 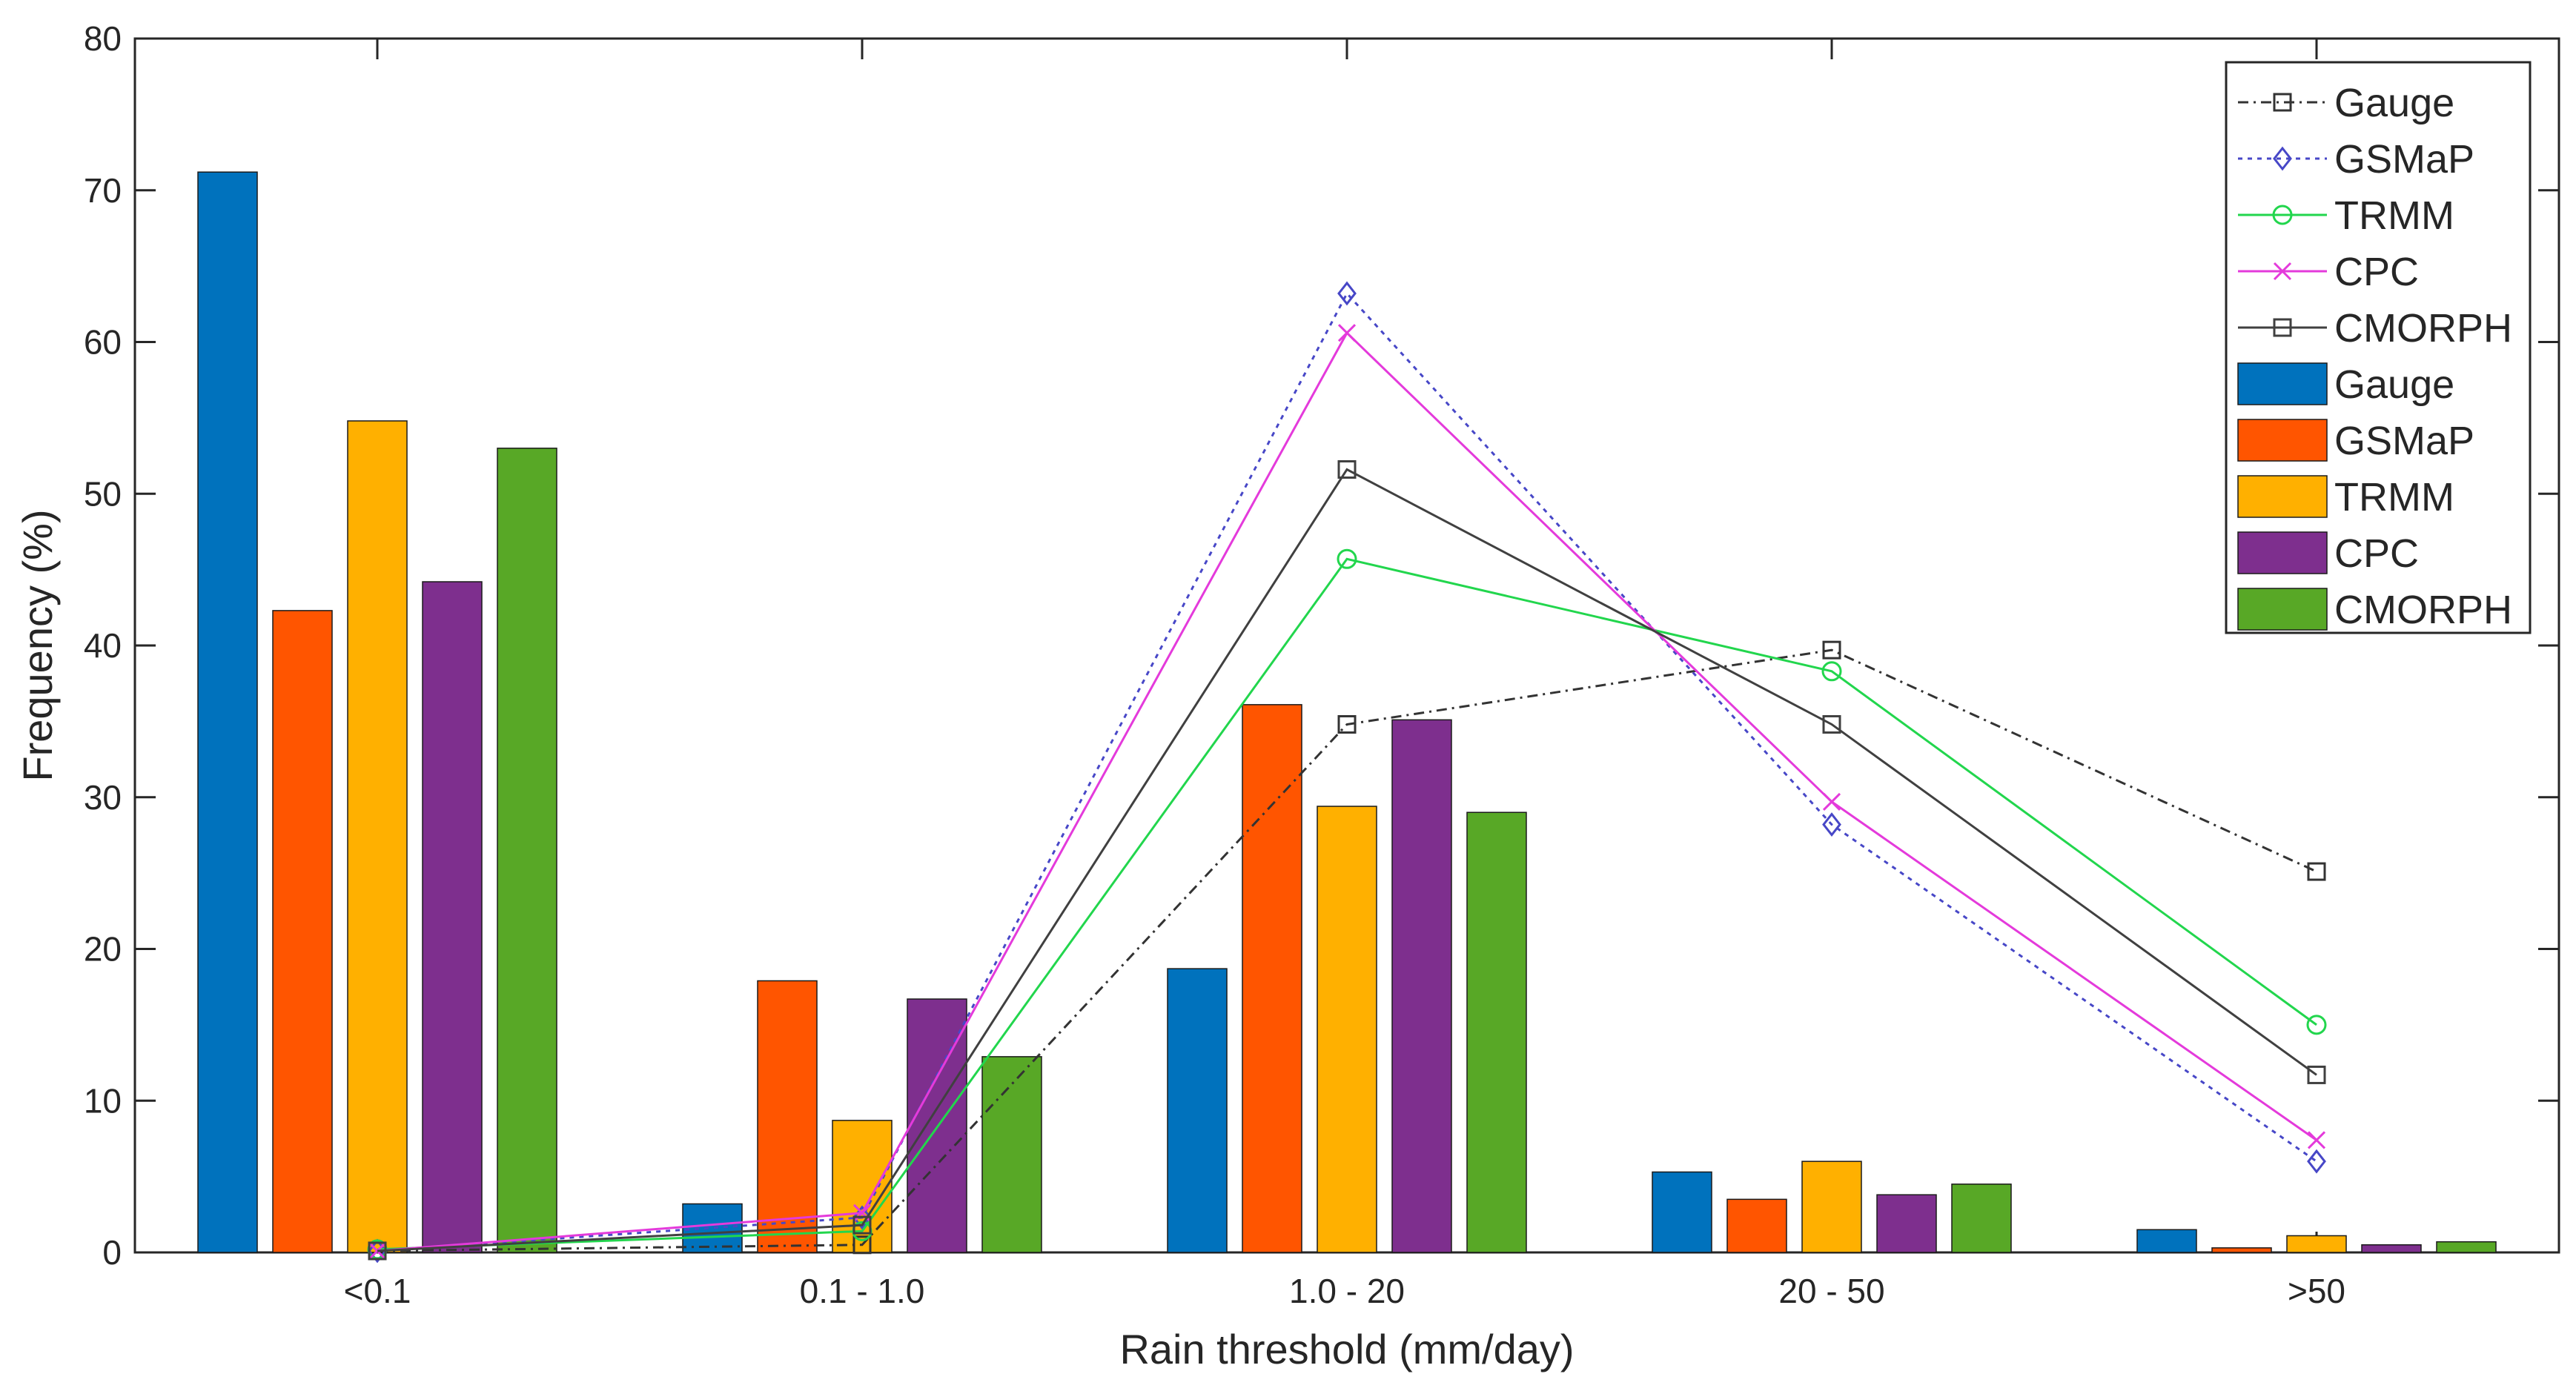 I want to click on y-tick-label: 80, so click(x=103, y=38).